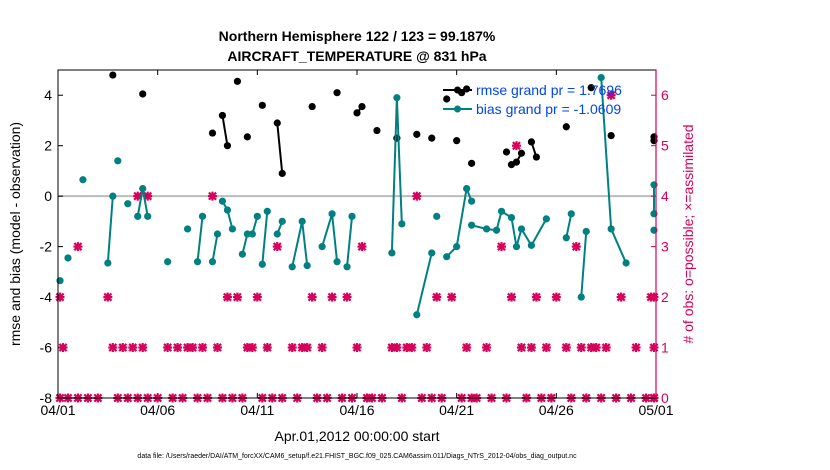 The height and width of the screenshot is (470, 830). What do you see at coordinates (48, 95) in the screenshot?
I see `y-tick-label: 4` at bounding box center [48, 95].